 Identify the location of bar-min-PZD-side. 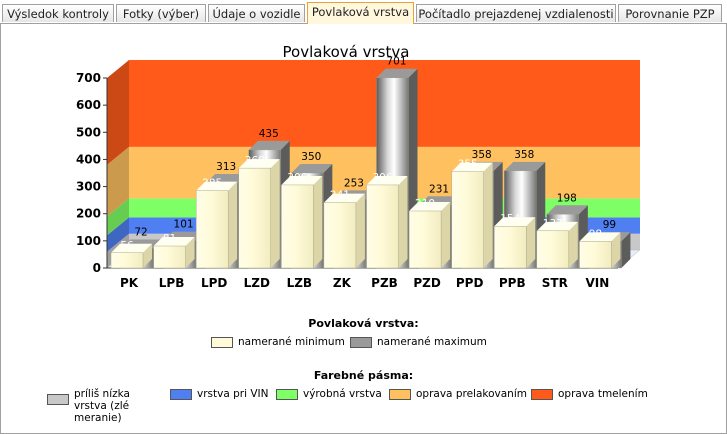
(446, 235).